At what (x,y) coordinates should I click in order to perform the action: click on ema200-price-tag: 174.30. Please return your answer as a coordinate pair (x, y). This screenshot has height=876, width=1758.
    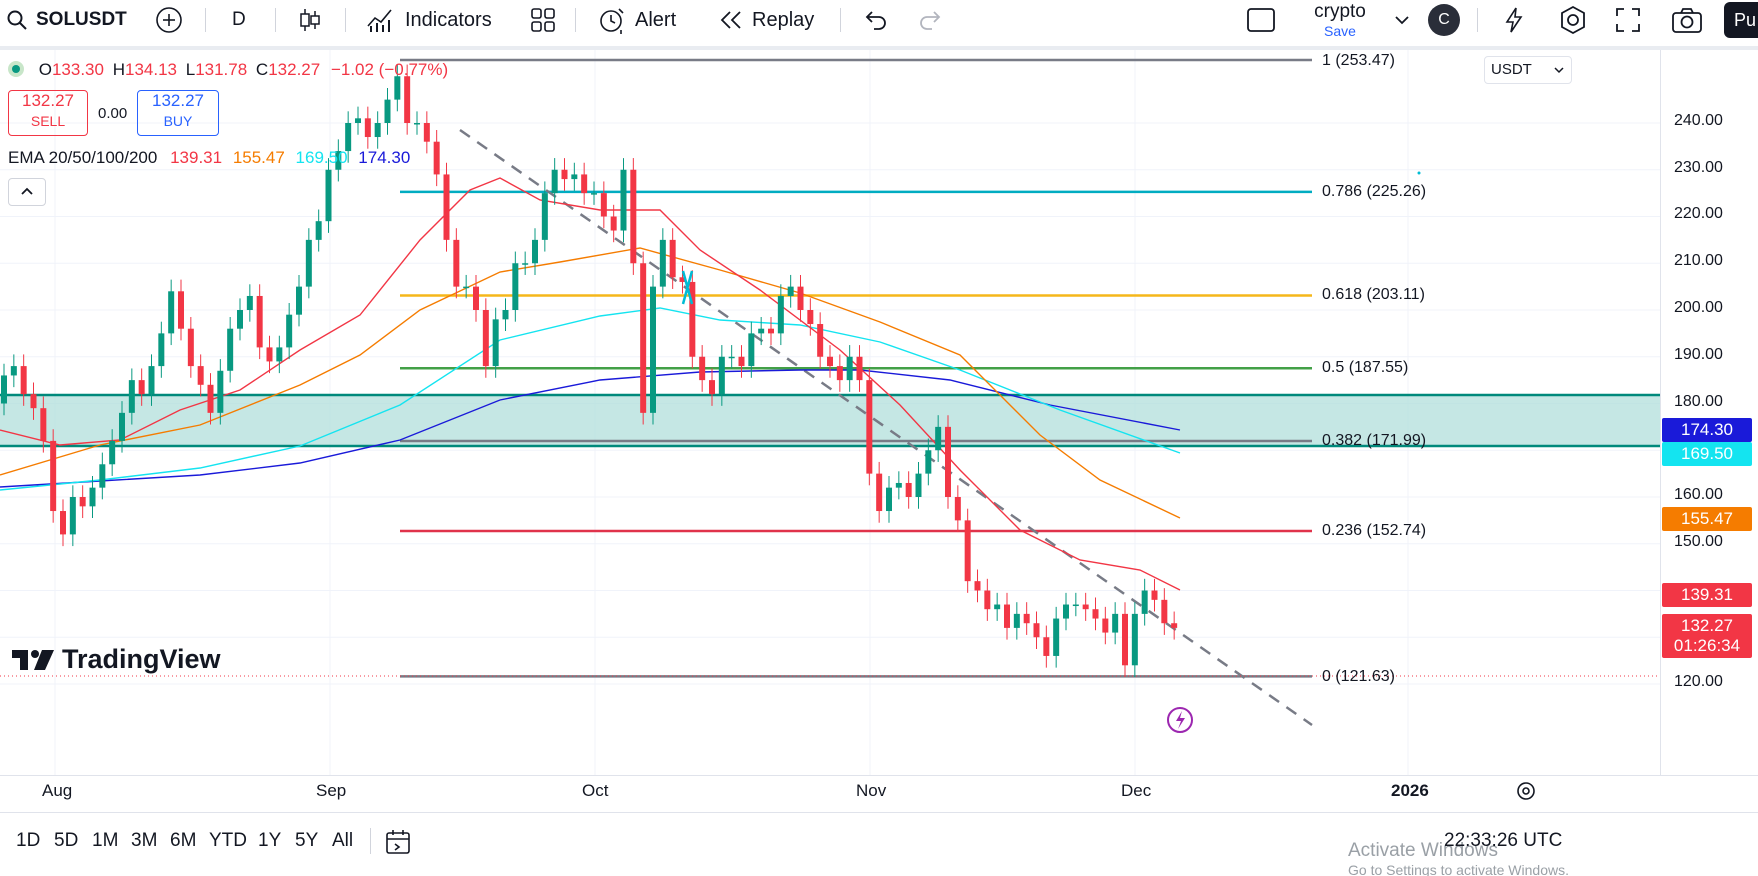
    Looking at the image, I should click on (1707, 430).